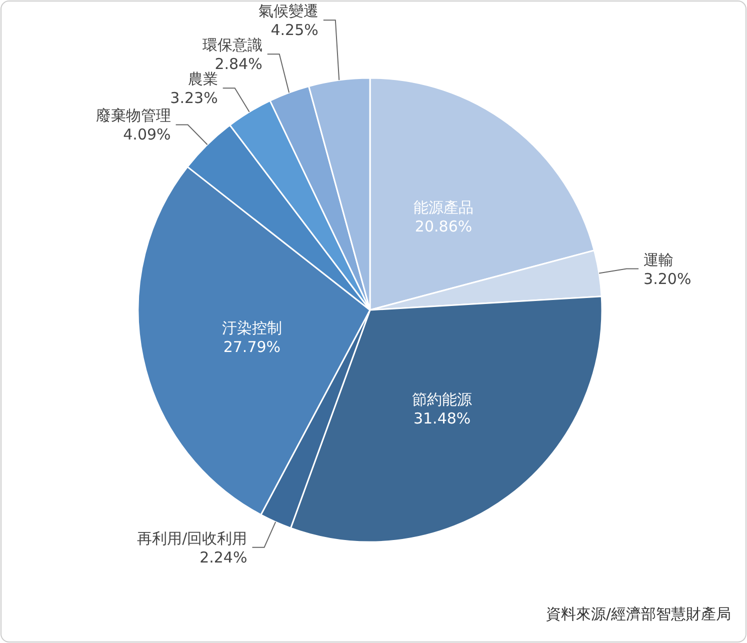 The height and width of the screenshot is (643, 747). I want to click on slice-label: 能源產品, so click(444, 207).